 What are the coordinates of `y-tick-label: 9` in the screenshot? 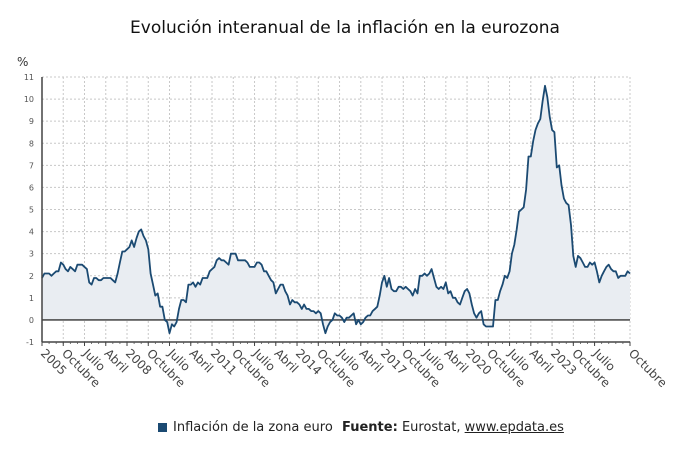 It's located at (31, 121).